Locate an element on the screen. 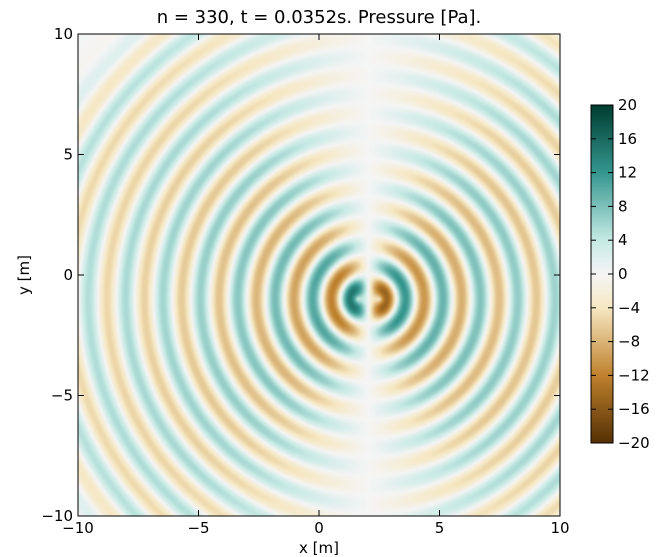  colorbar-tick-label: 8 is located at coordinates (623, 206).